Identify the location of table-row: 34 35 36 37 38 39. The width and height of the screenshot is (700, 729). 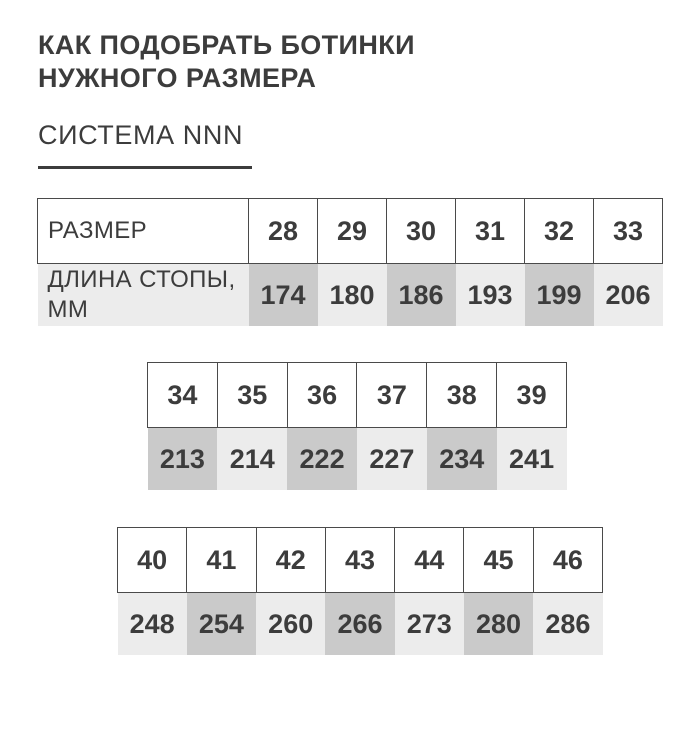
(357, 395).